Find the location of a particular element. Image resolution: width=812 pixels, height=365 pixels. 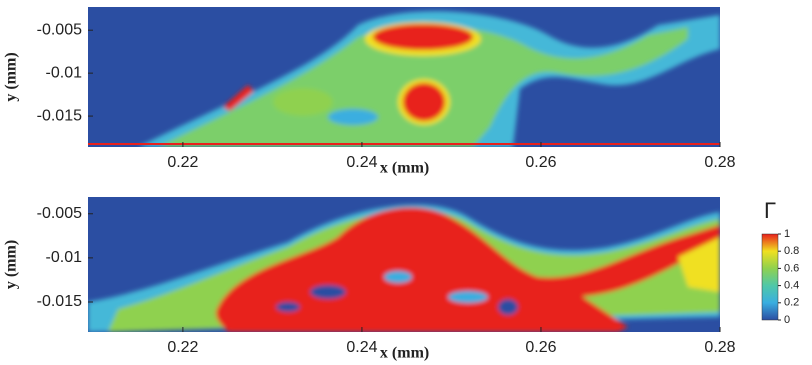

colorbar-tick-label: 0.4 is located at coordinates (791, 286).